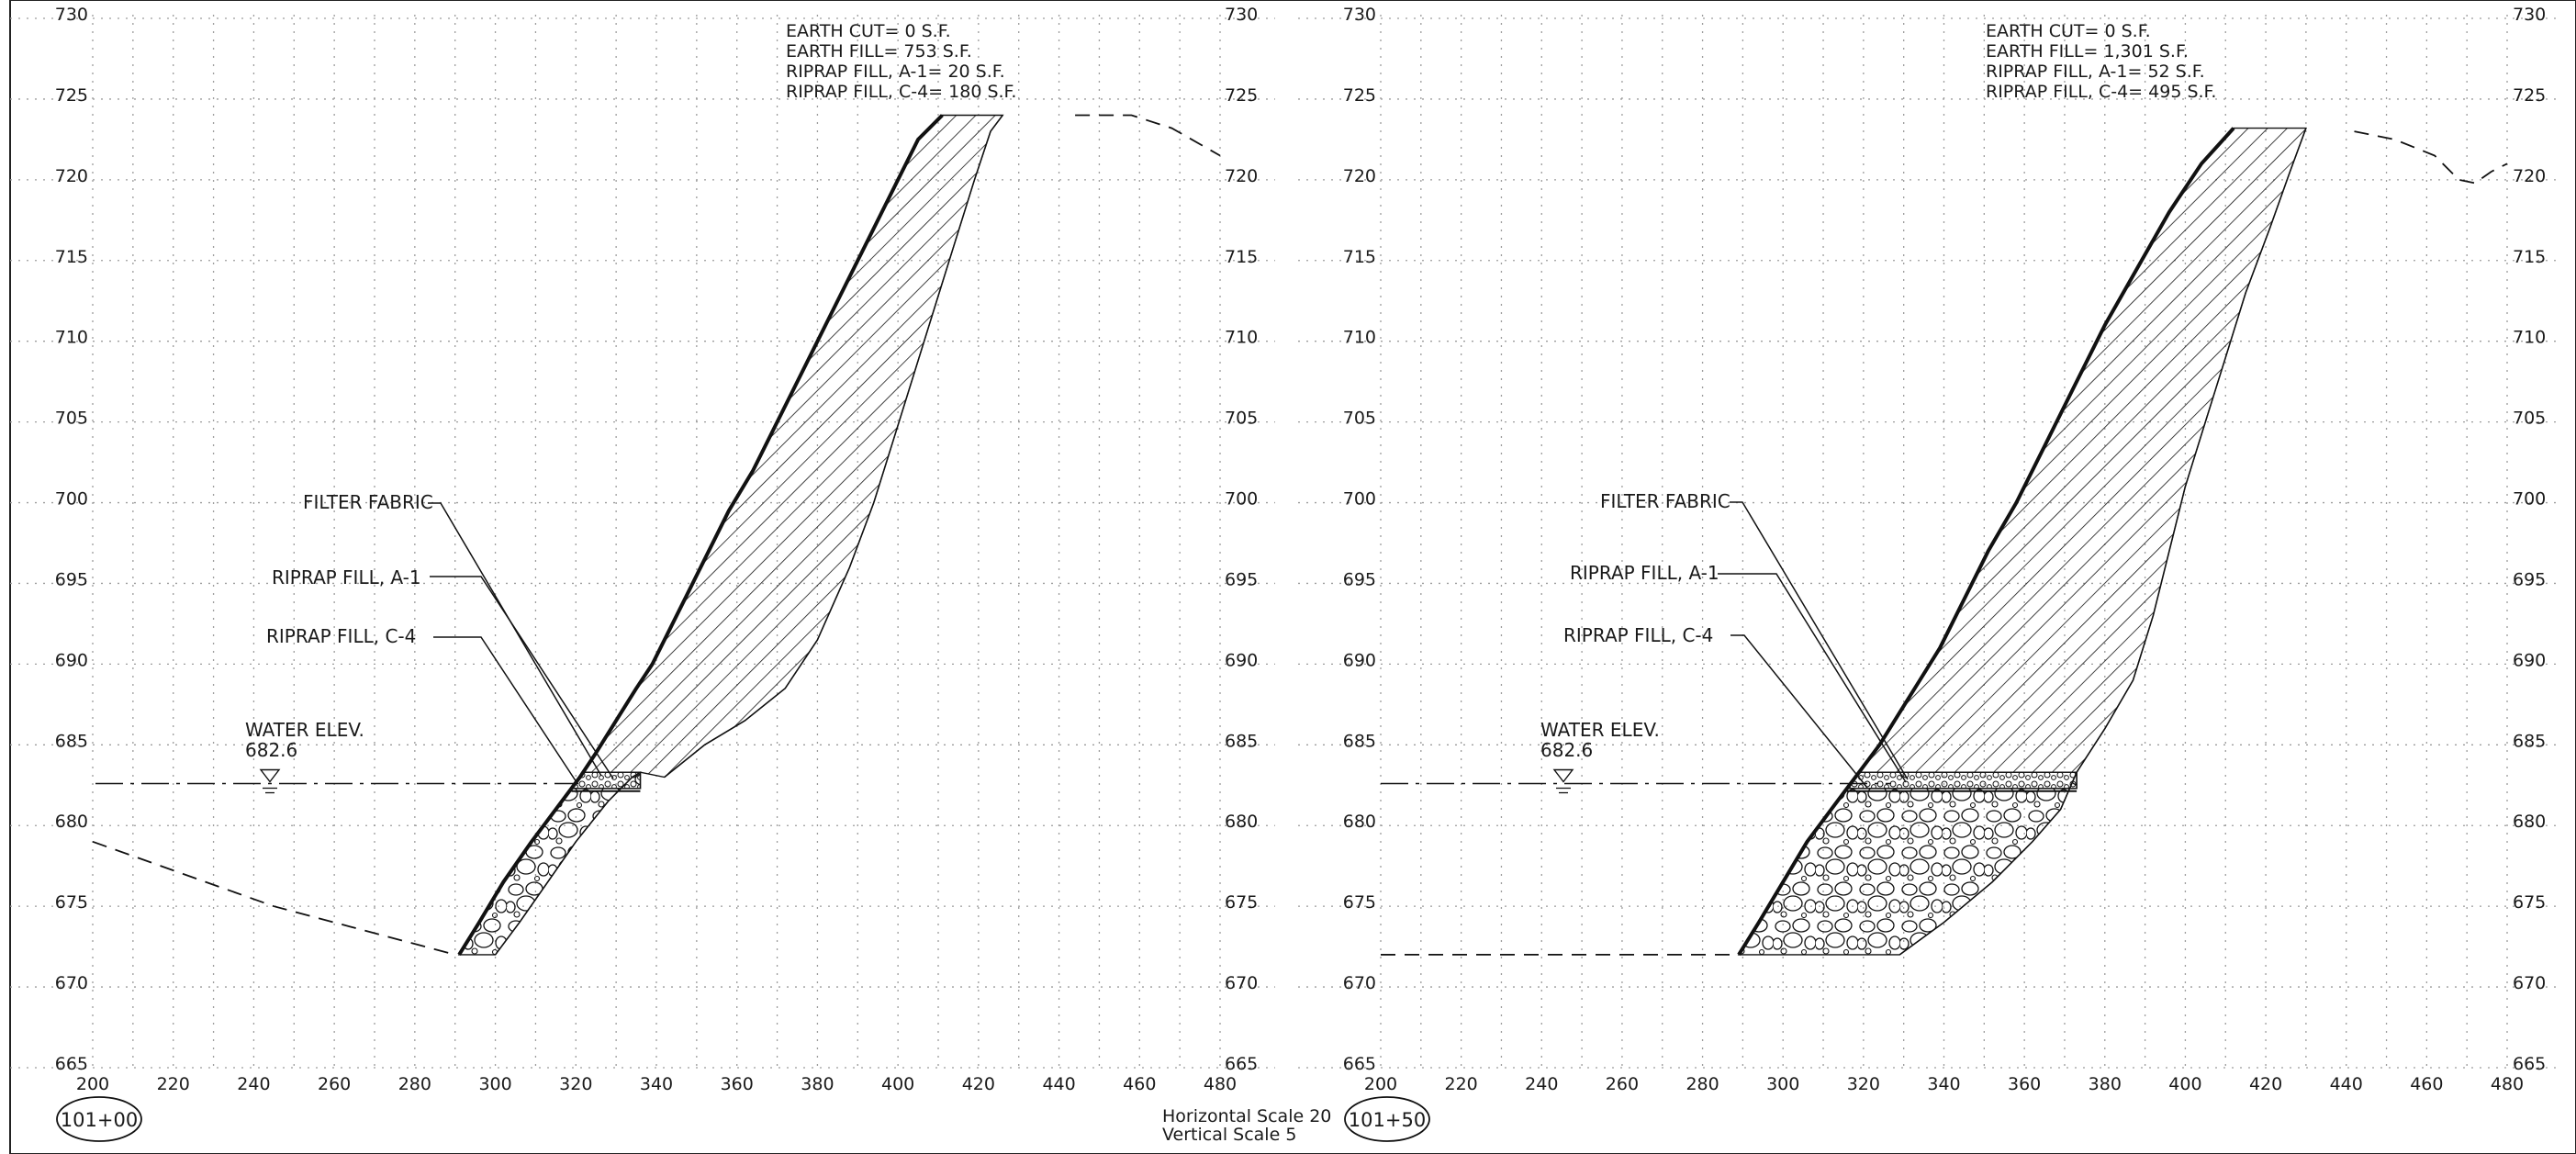 This screenshot has width=2576, height=1154. What do you see at coordinates (1359, 983) in the screenshot?
I see `elevation-tick-label: 670` at bounding box center [1359, 983].